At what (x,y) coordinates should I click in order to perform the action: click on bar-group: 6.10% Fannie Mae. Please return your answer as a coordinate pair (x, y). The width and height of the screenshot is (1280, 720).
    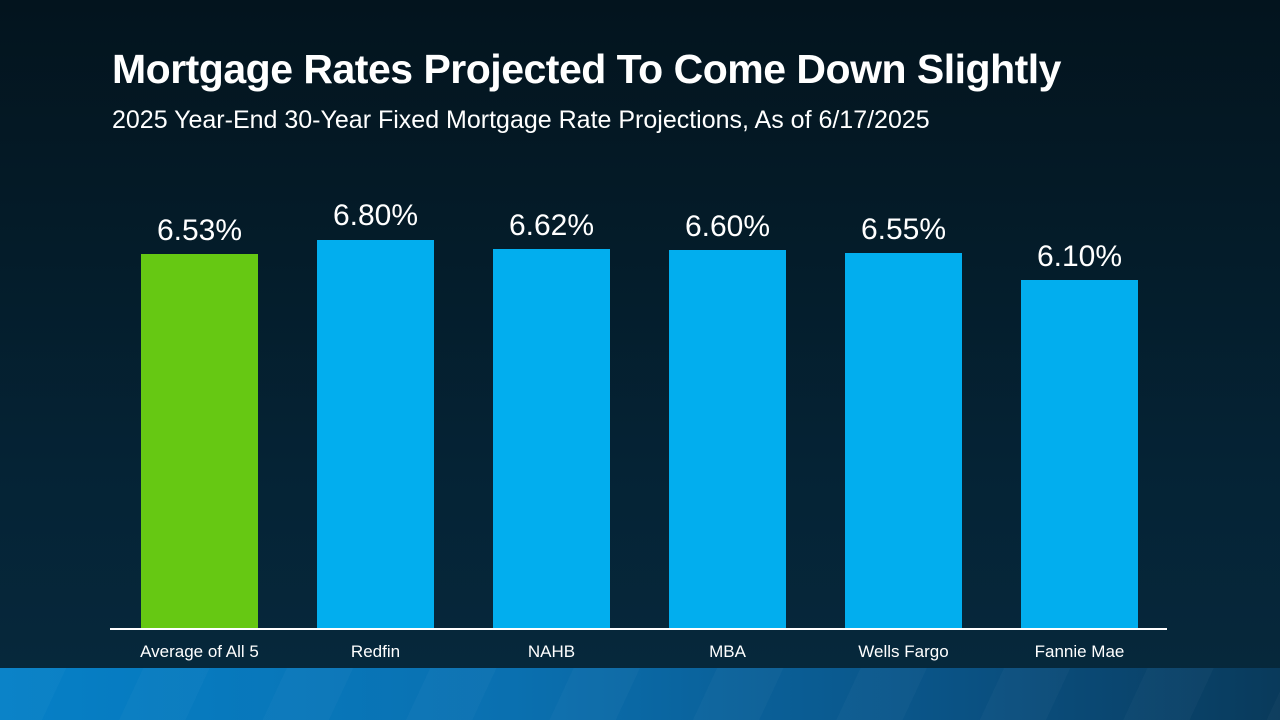
    Looking at the image, I should click on (1080, 430).